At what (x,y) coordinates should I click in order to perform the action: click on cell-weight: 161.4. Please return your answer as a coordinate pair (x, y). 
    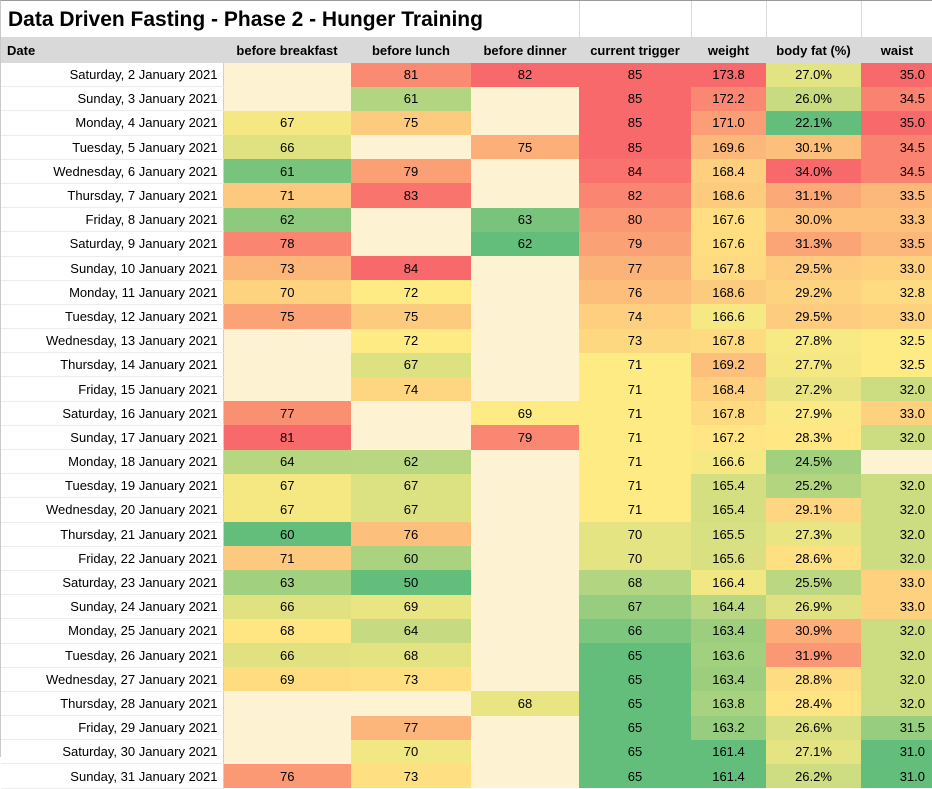
    Looking at the image, I should click on (728, 751).